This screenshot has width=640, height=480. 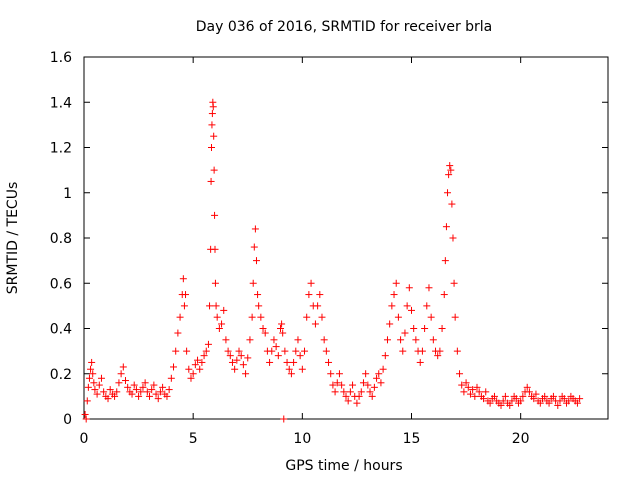 I want to click on x-tick-label: 5, so click(x=193, y=439).